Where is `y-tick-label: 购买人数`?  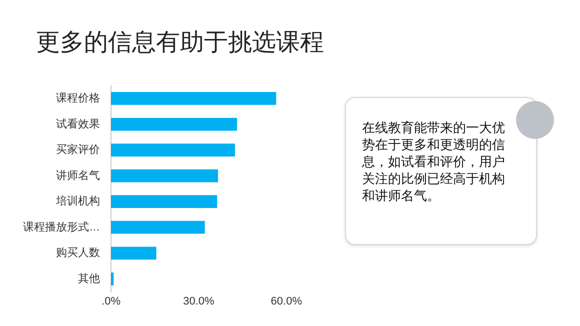 y-tick-label: 购买人数 is located at coordinates (78, 253).